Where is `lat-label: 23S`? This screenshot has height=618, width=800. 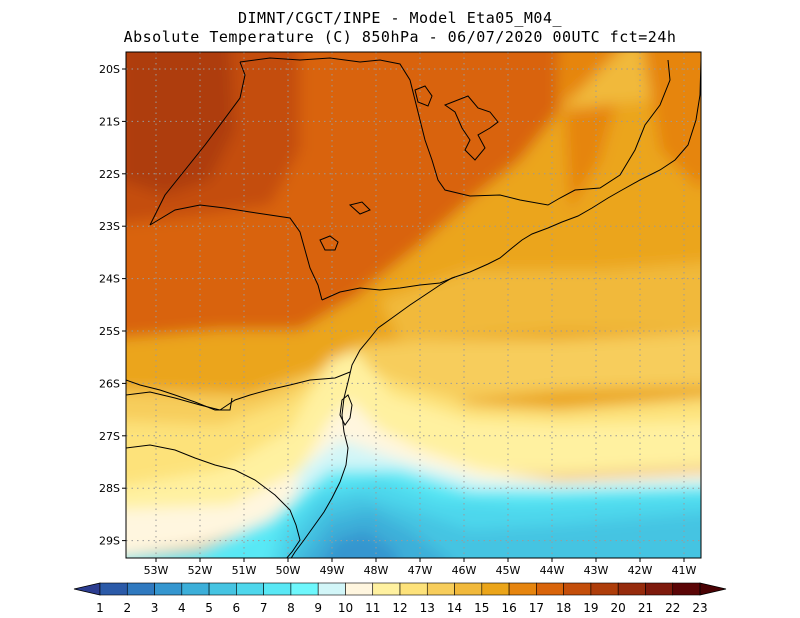
lat-label: 23S is located at coordinates (109, 226).